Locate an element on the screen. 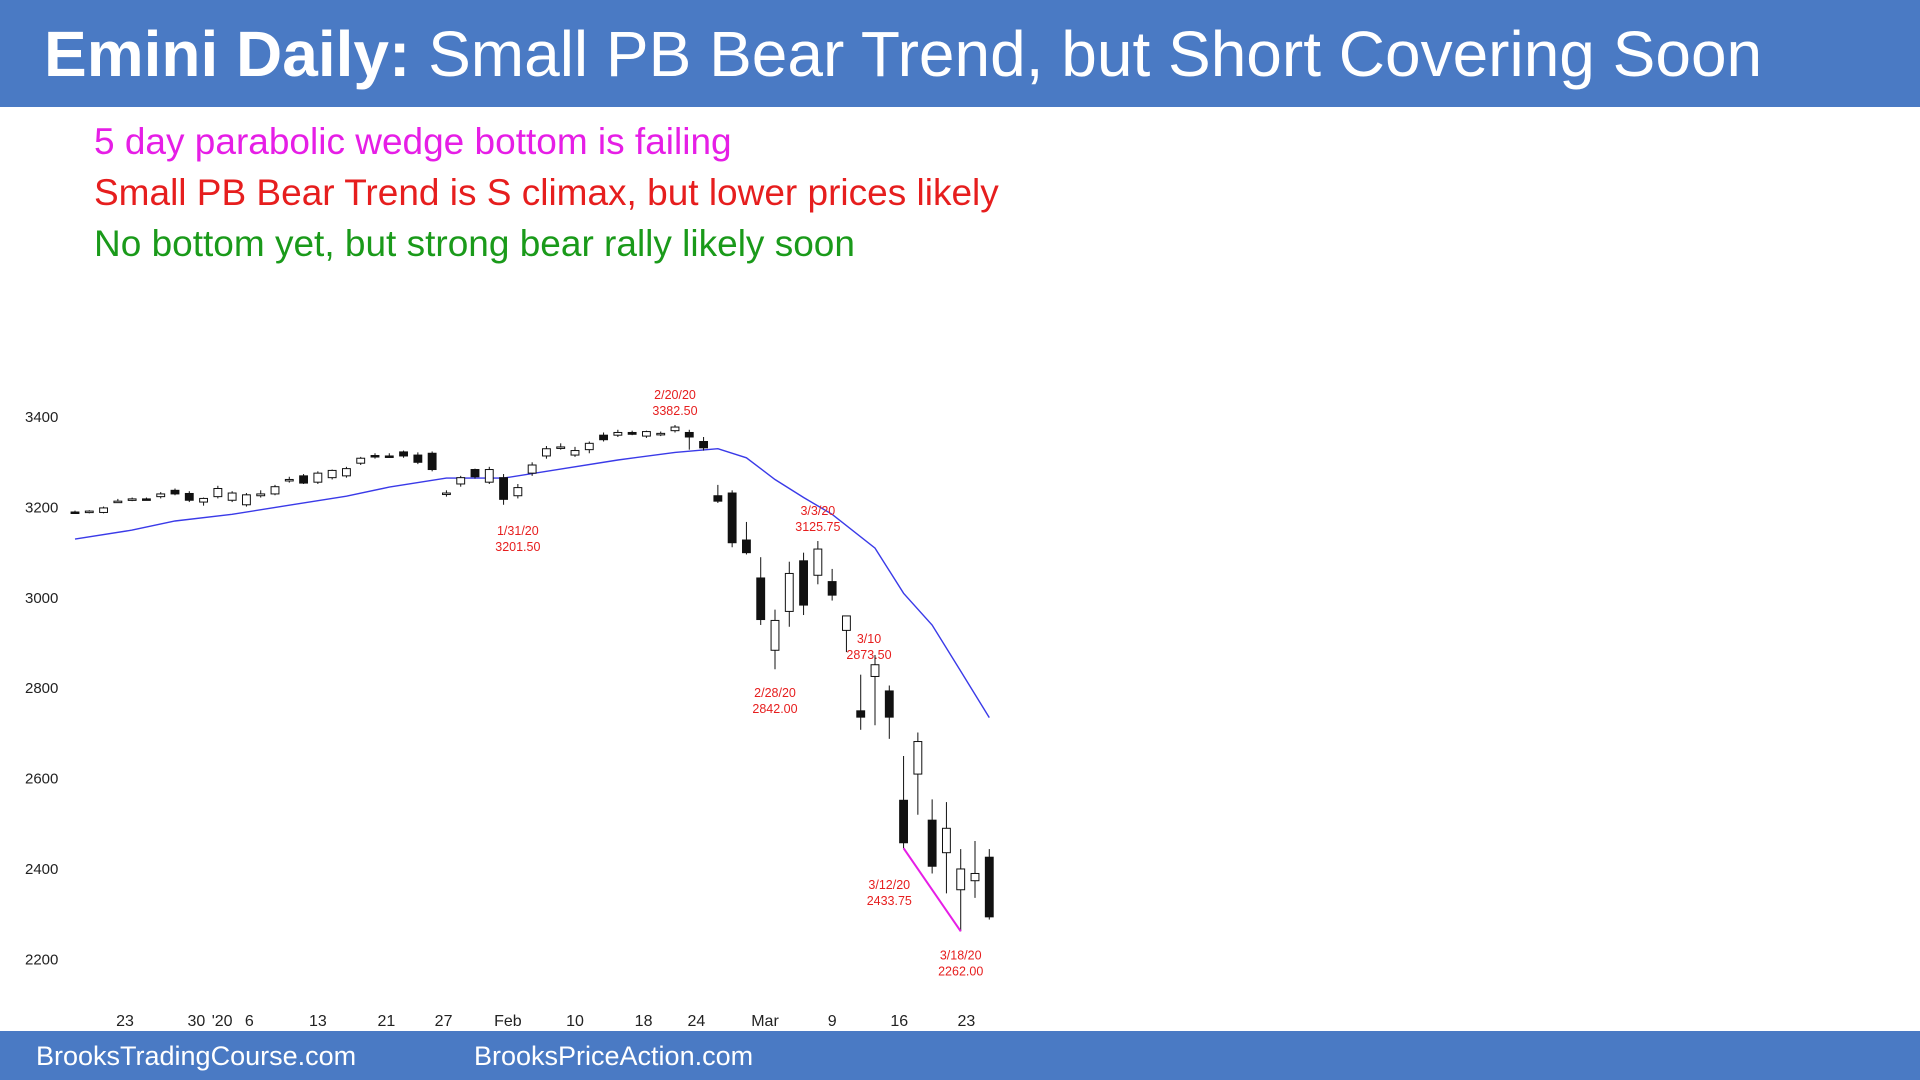 The height and width of the screenshot is (1080, 1920). price-annotation: 2/20/20 3382.50 is located at coordinates (674, 404).